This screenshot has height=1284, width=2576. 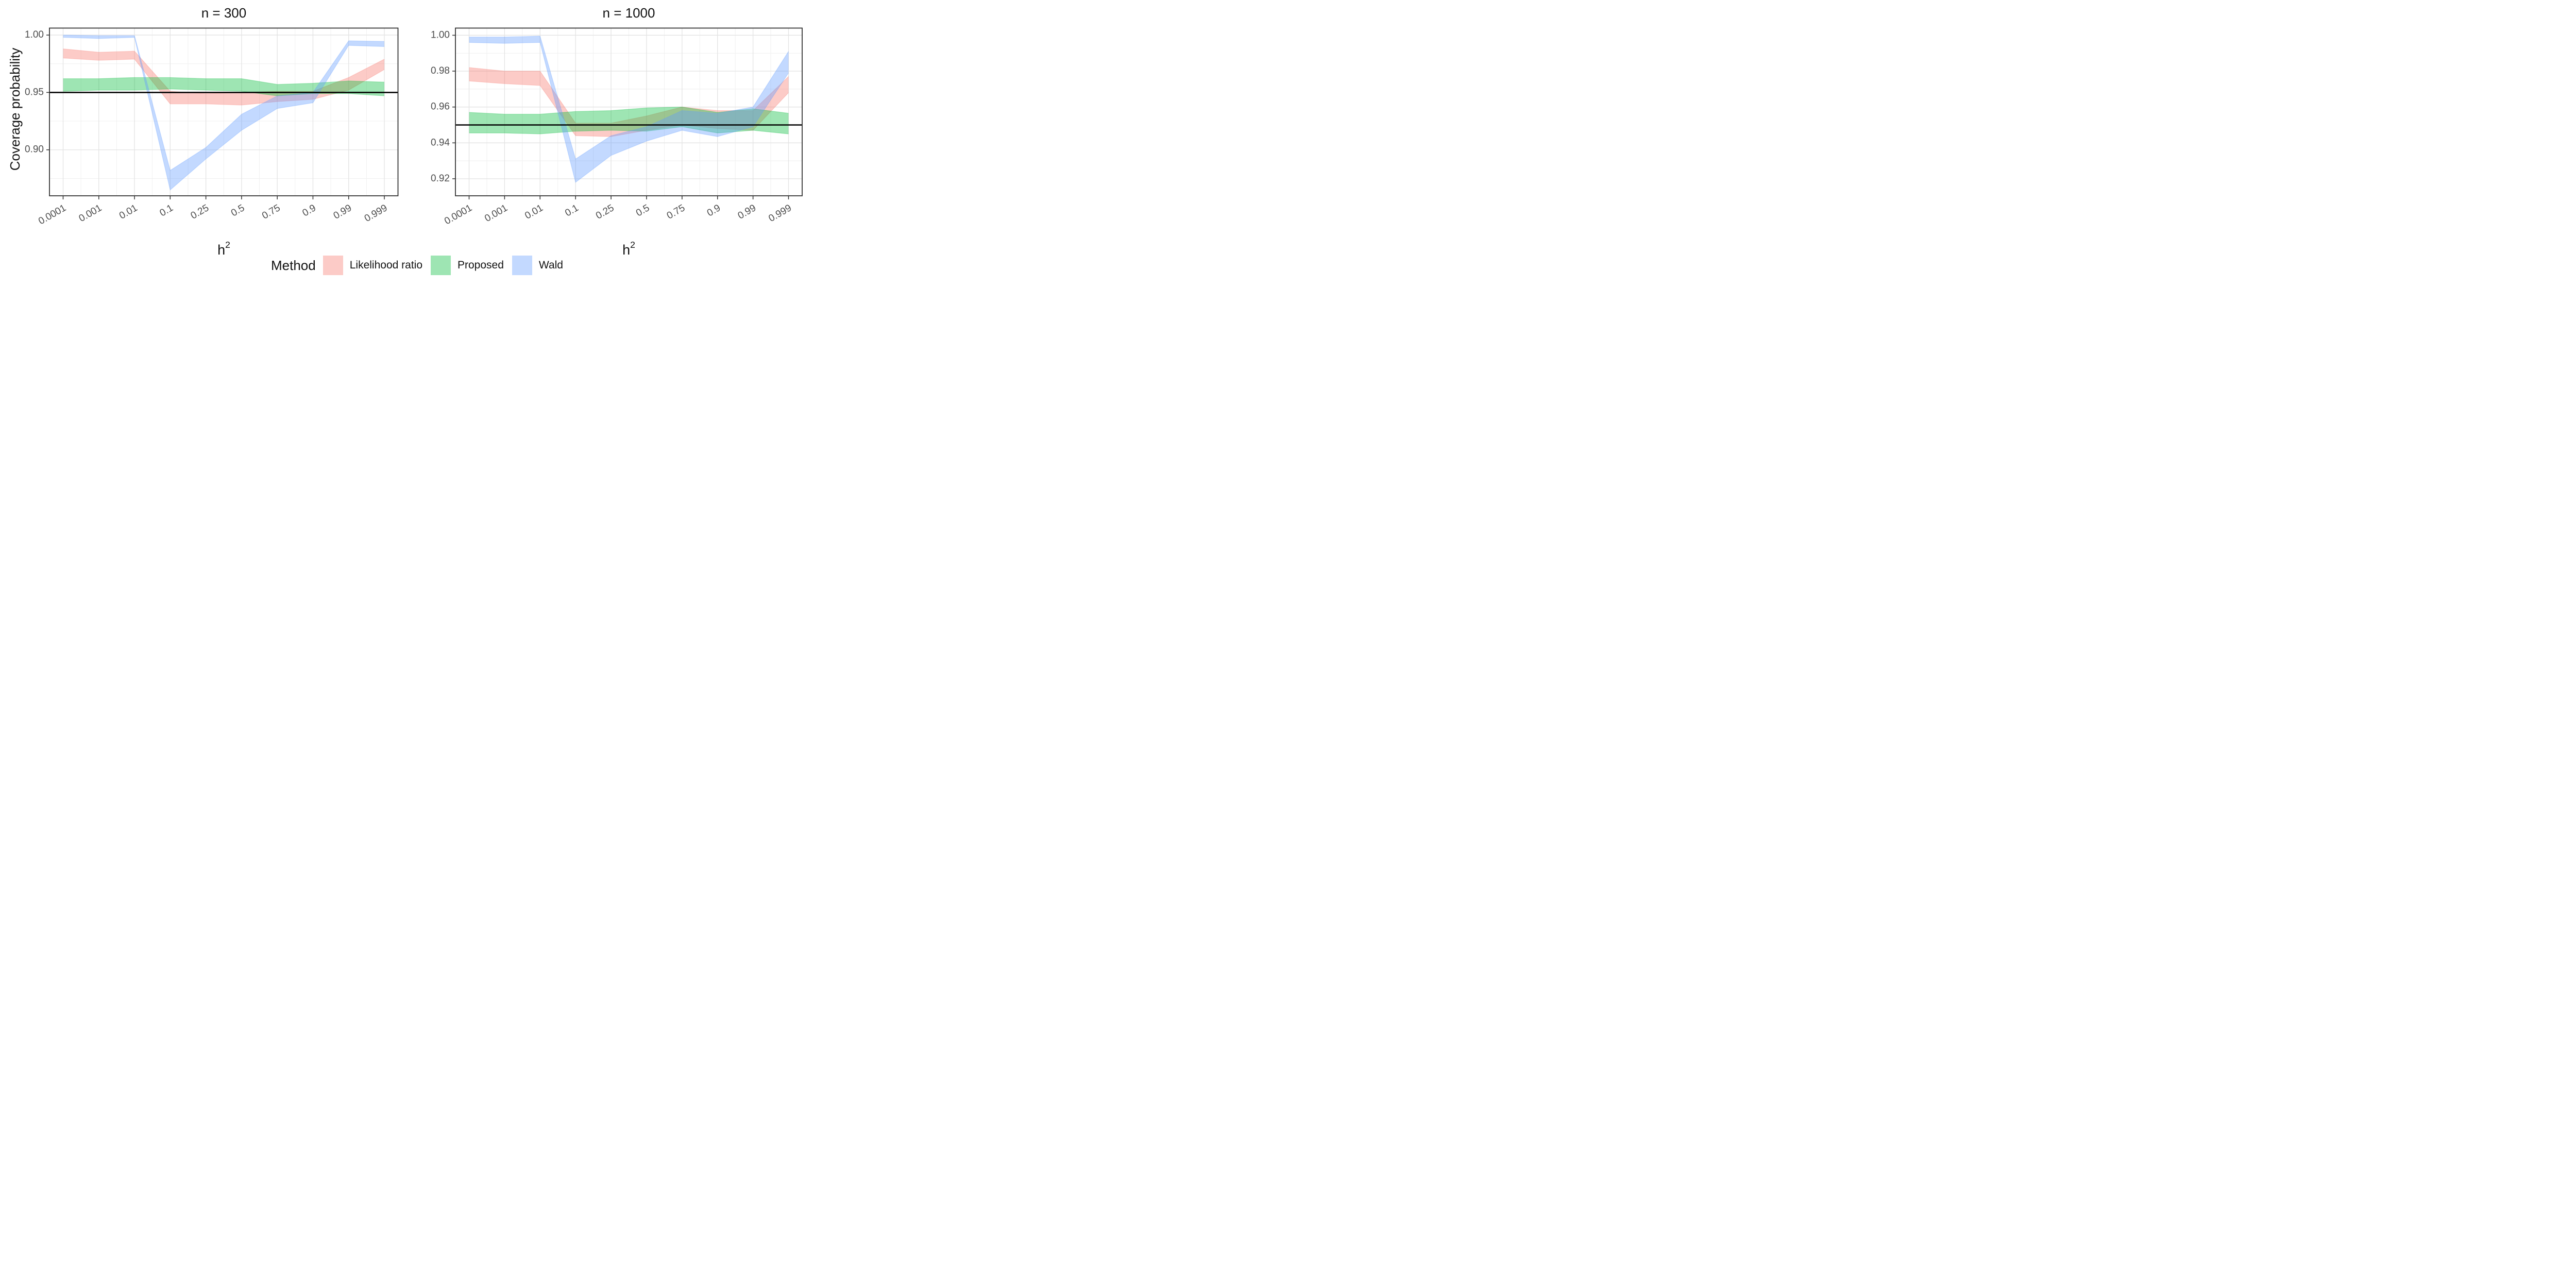 What do you see at coordinates (480, 265) in the screenshot?
I see `legend-entry-label: Proposed` at bounding box center [480, 265].